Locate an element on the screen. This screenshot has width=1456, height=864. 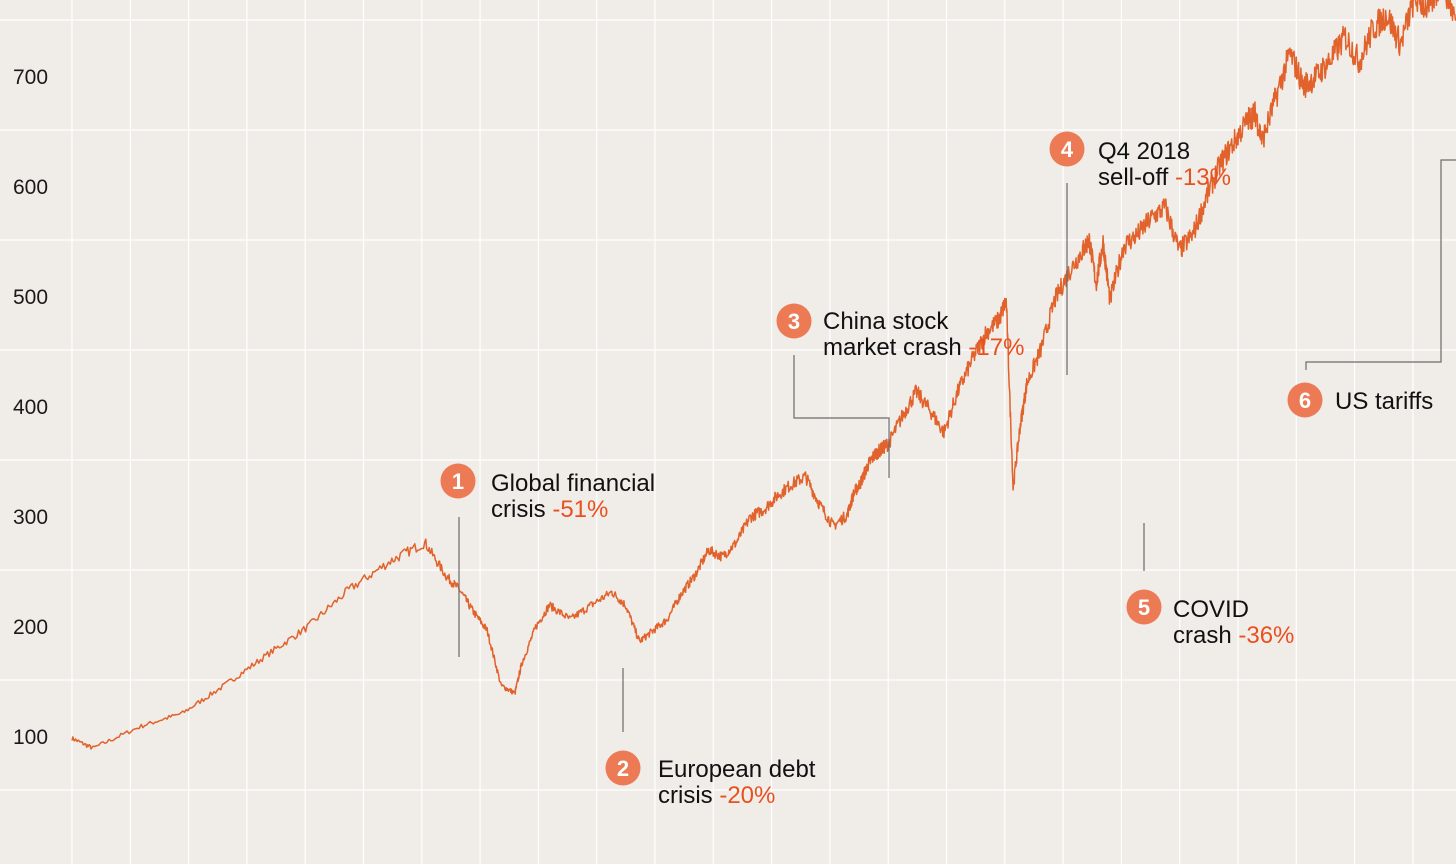
annotation-2-badge is located at coordinates (623, 768).